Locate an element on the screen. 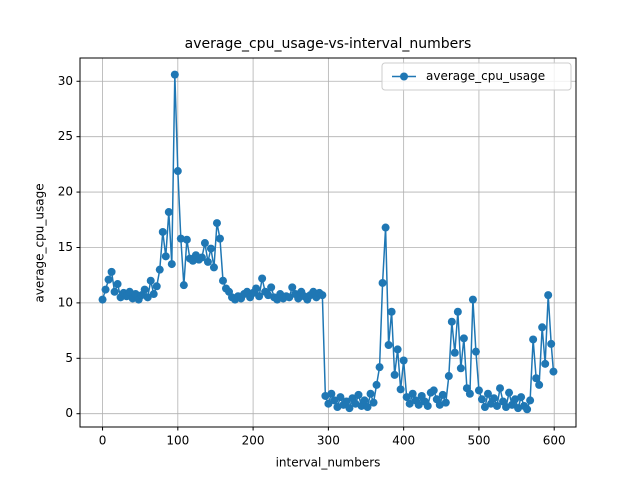 Image resolution: width=640 pixels, height=480 pixels. y-tick-label: 25 is located at coordinates (65, 136).